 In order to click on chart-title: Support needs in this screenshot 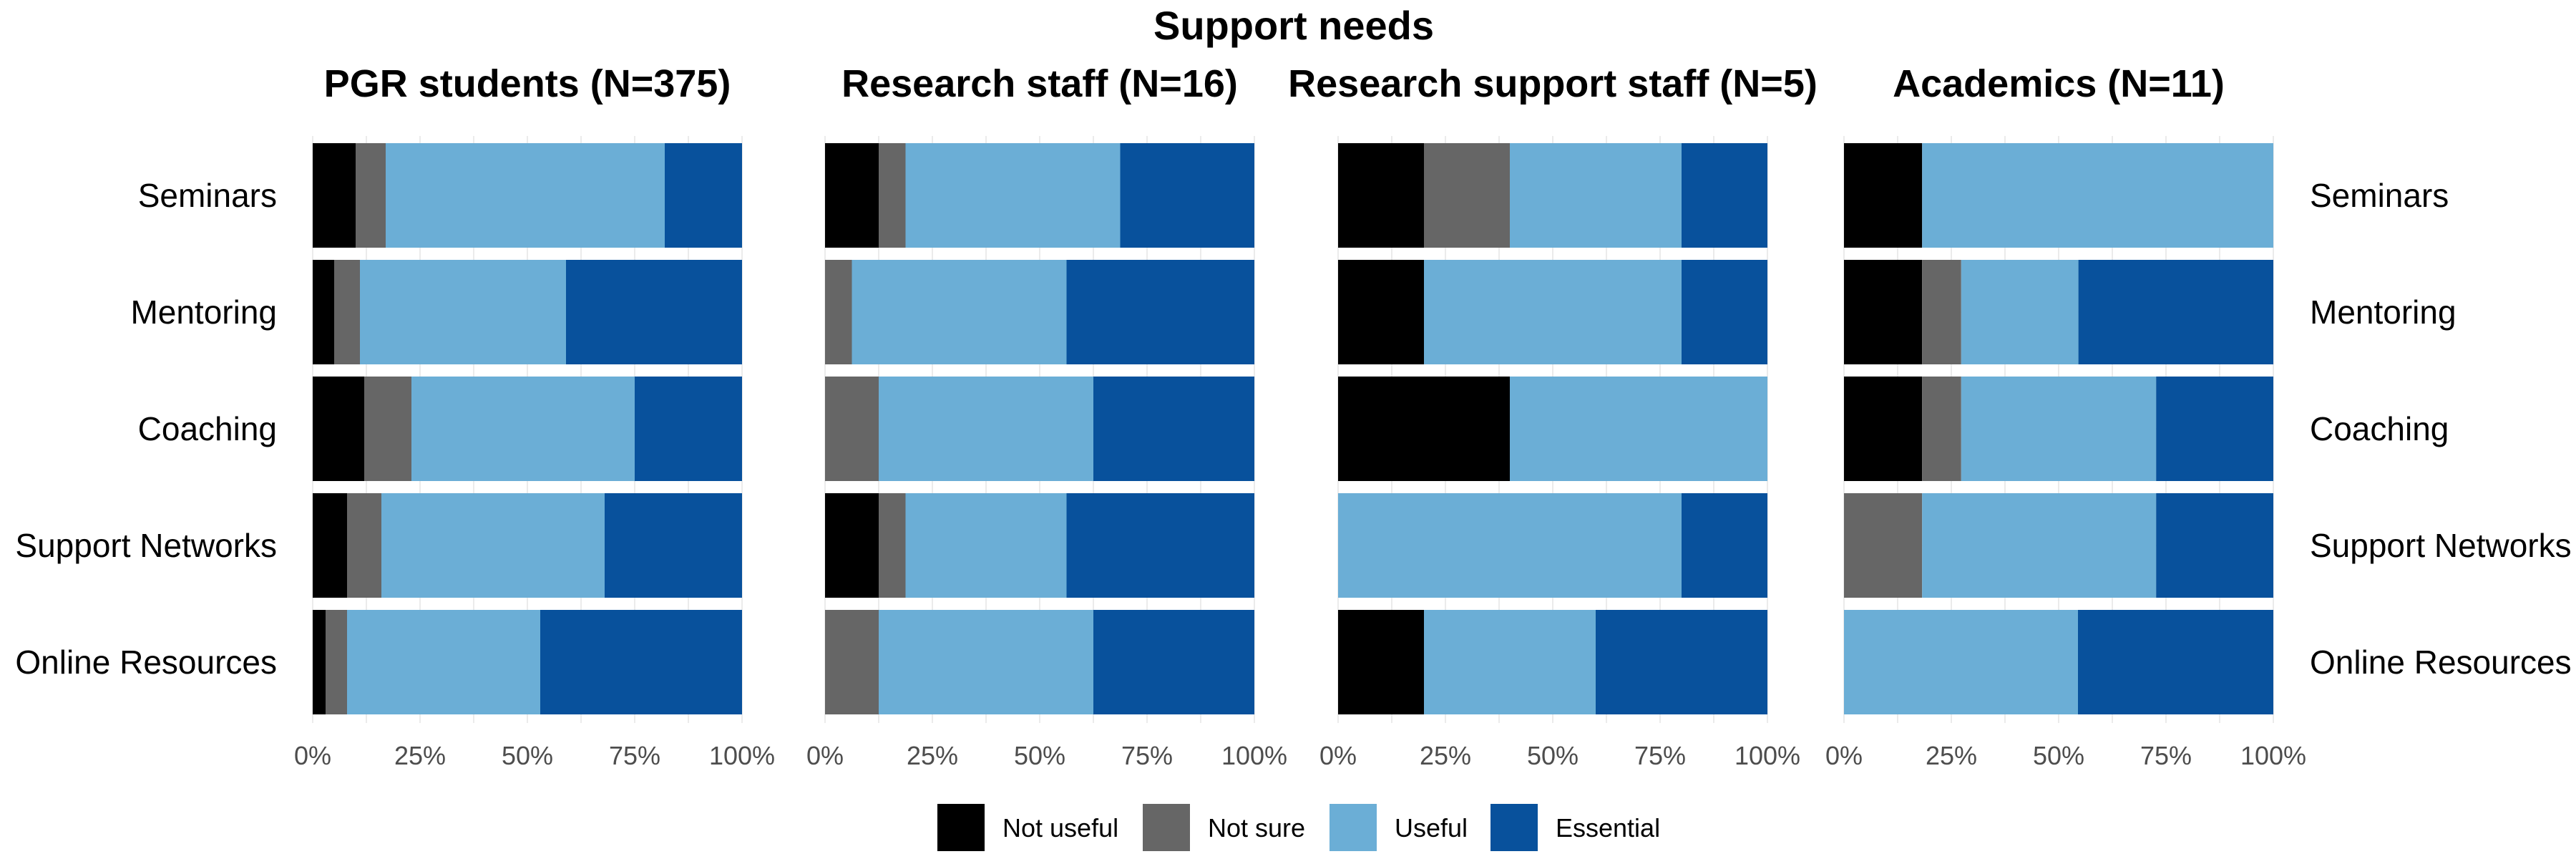, I will do `click(1293, 26)`.